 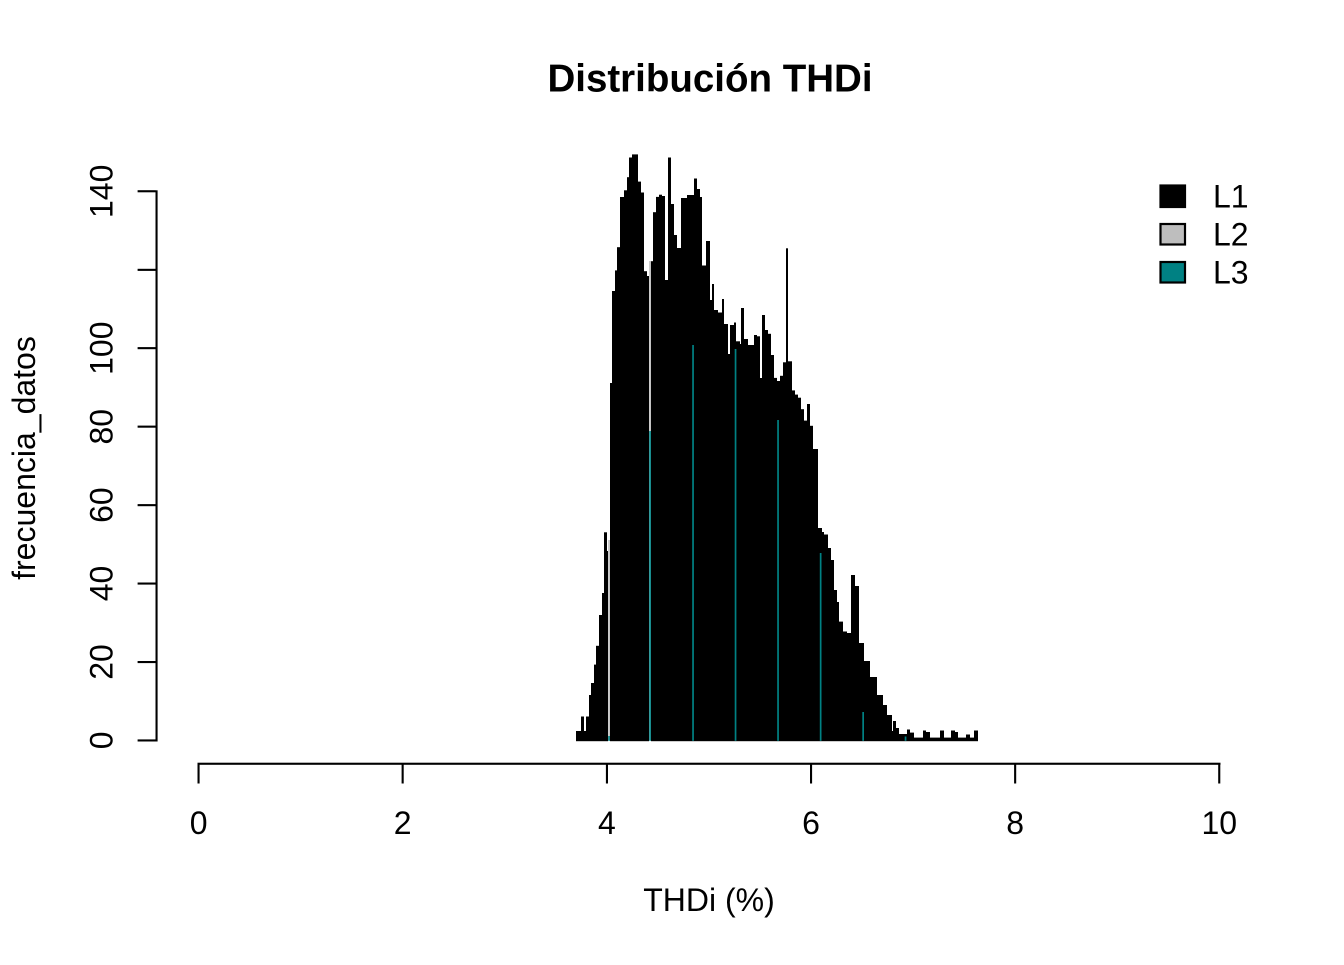 I want to click on svg-text: 8, so click(x=1015, y=823).